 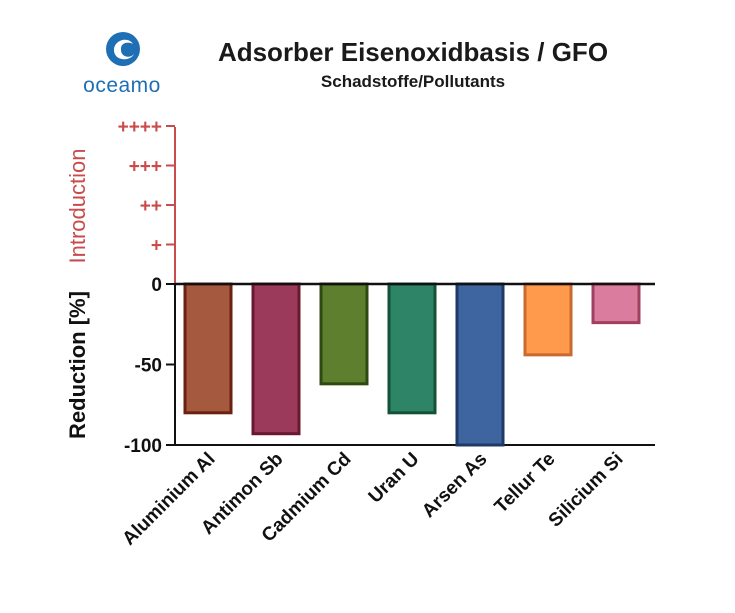 I want to click on y-axis-label: Reduction [%], so click(x=77, y=365).